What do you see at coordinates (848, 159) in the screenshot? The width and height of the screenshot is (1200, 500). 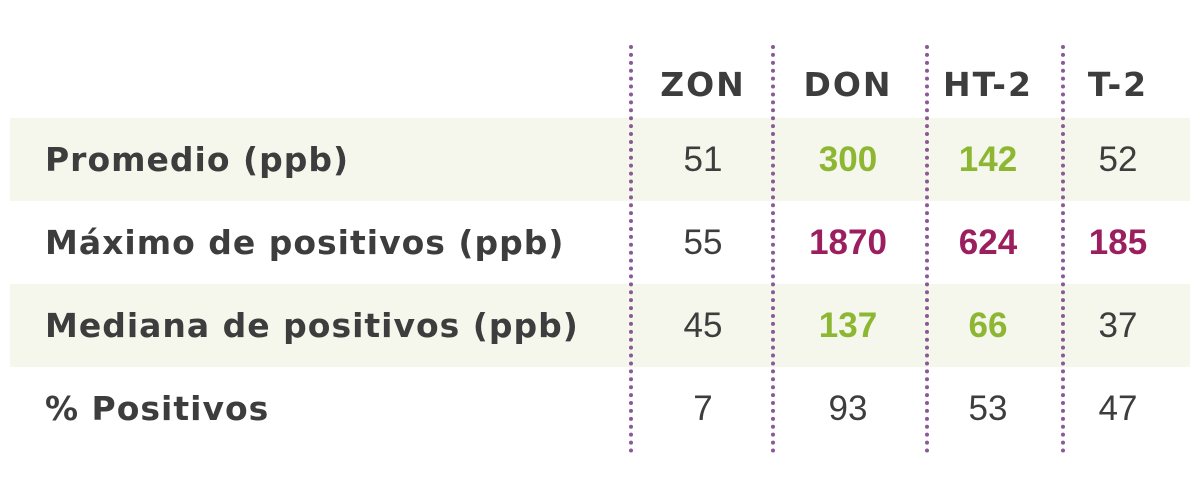 I see `cell-value: 300` at bounding box center [848, 159].